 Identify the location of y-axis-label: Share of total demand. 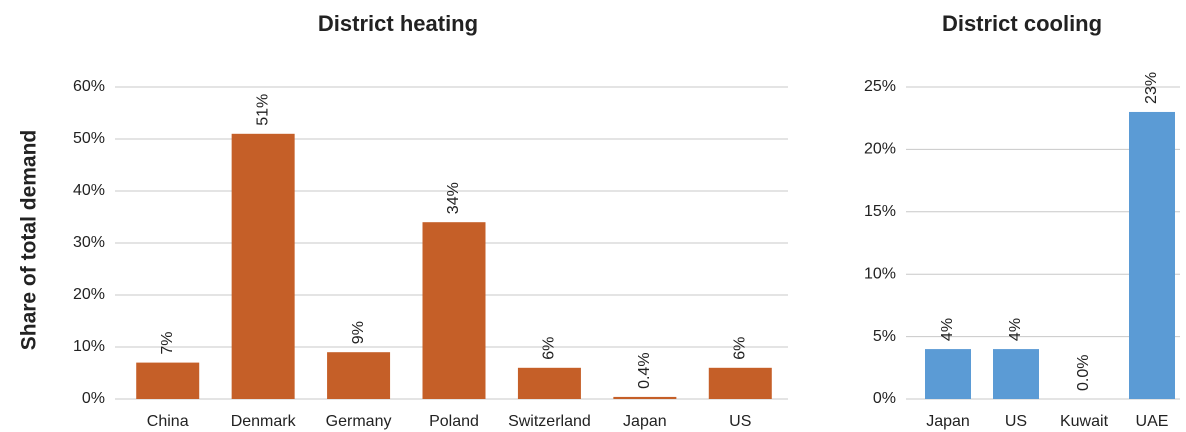
(29, 240).